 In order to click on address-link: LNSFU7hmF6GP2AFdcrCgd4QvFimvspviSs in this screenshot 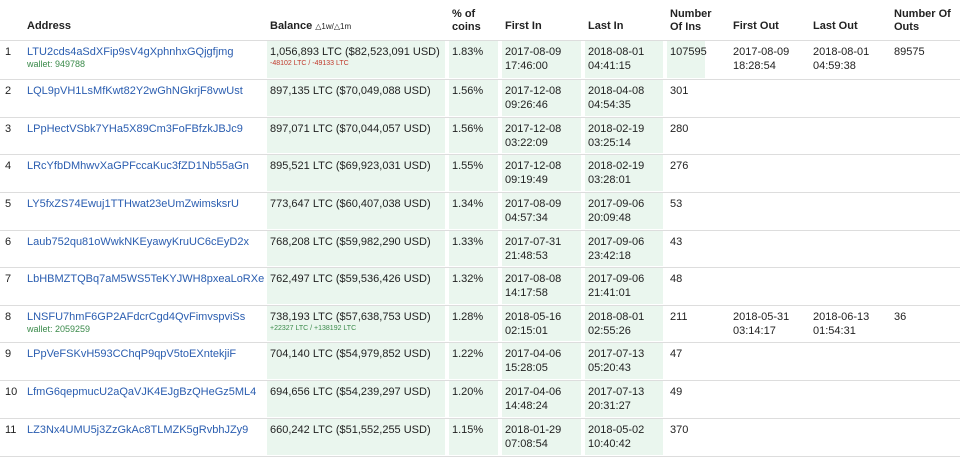, I will do `click(136, 317)`.